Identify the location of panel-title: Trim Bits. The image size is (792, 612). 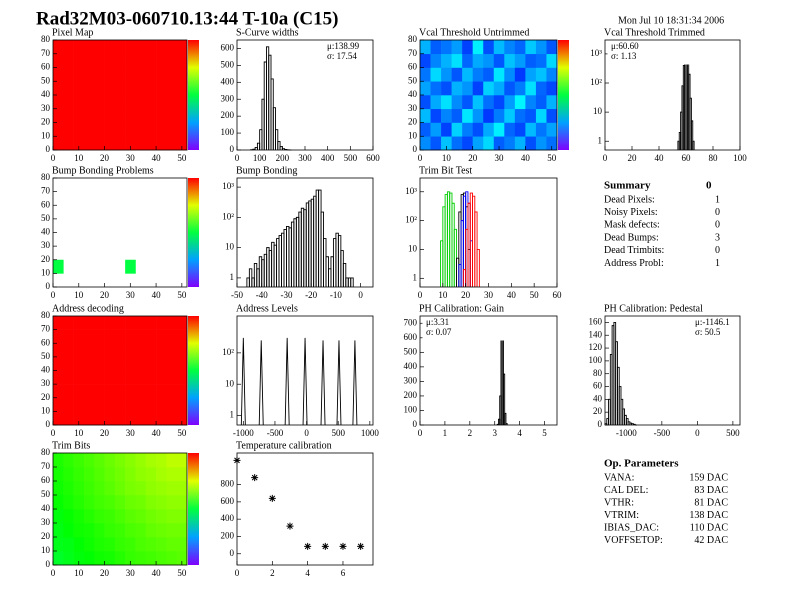
(71, 445).